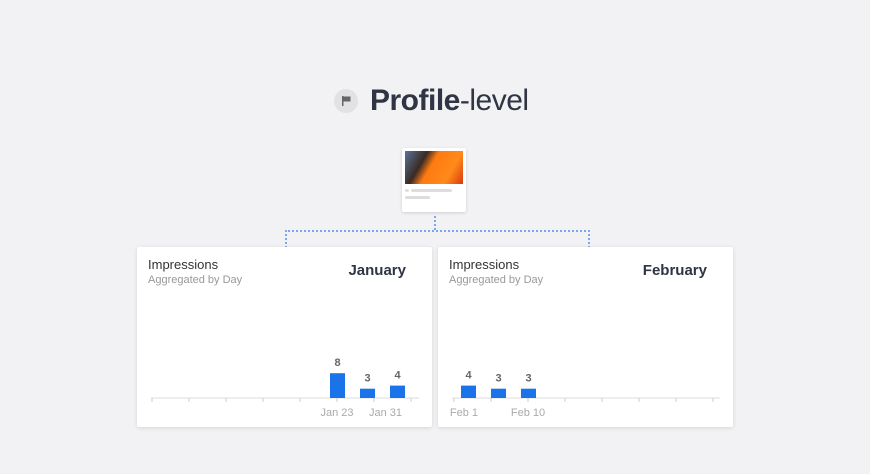 The image size is (870, 474). What do you see at coordinates (434, 167) in the screenshot?
I see `post-image` at bounding box center [434, 167].